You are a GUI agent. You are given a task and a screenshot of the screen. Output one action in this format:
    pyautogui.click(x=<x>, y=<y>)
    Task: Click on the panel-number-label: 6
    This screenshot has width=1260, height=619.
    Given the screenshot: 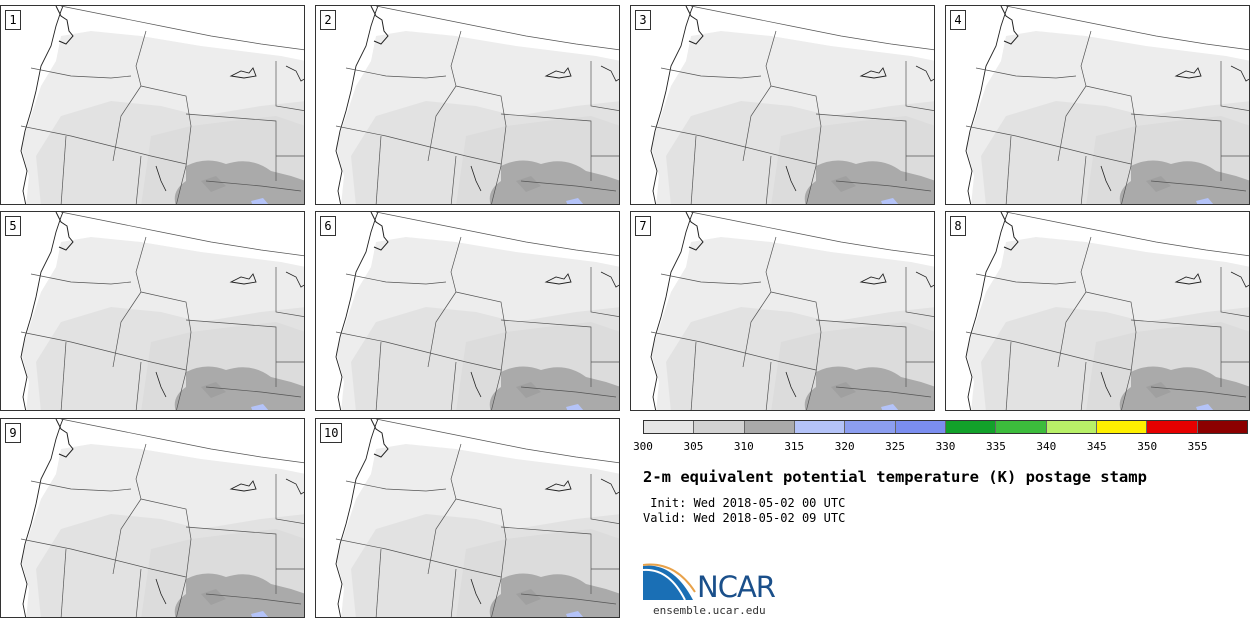 What is the action you would take?
    pyautogui.click(x=328, y=226)
    